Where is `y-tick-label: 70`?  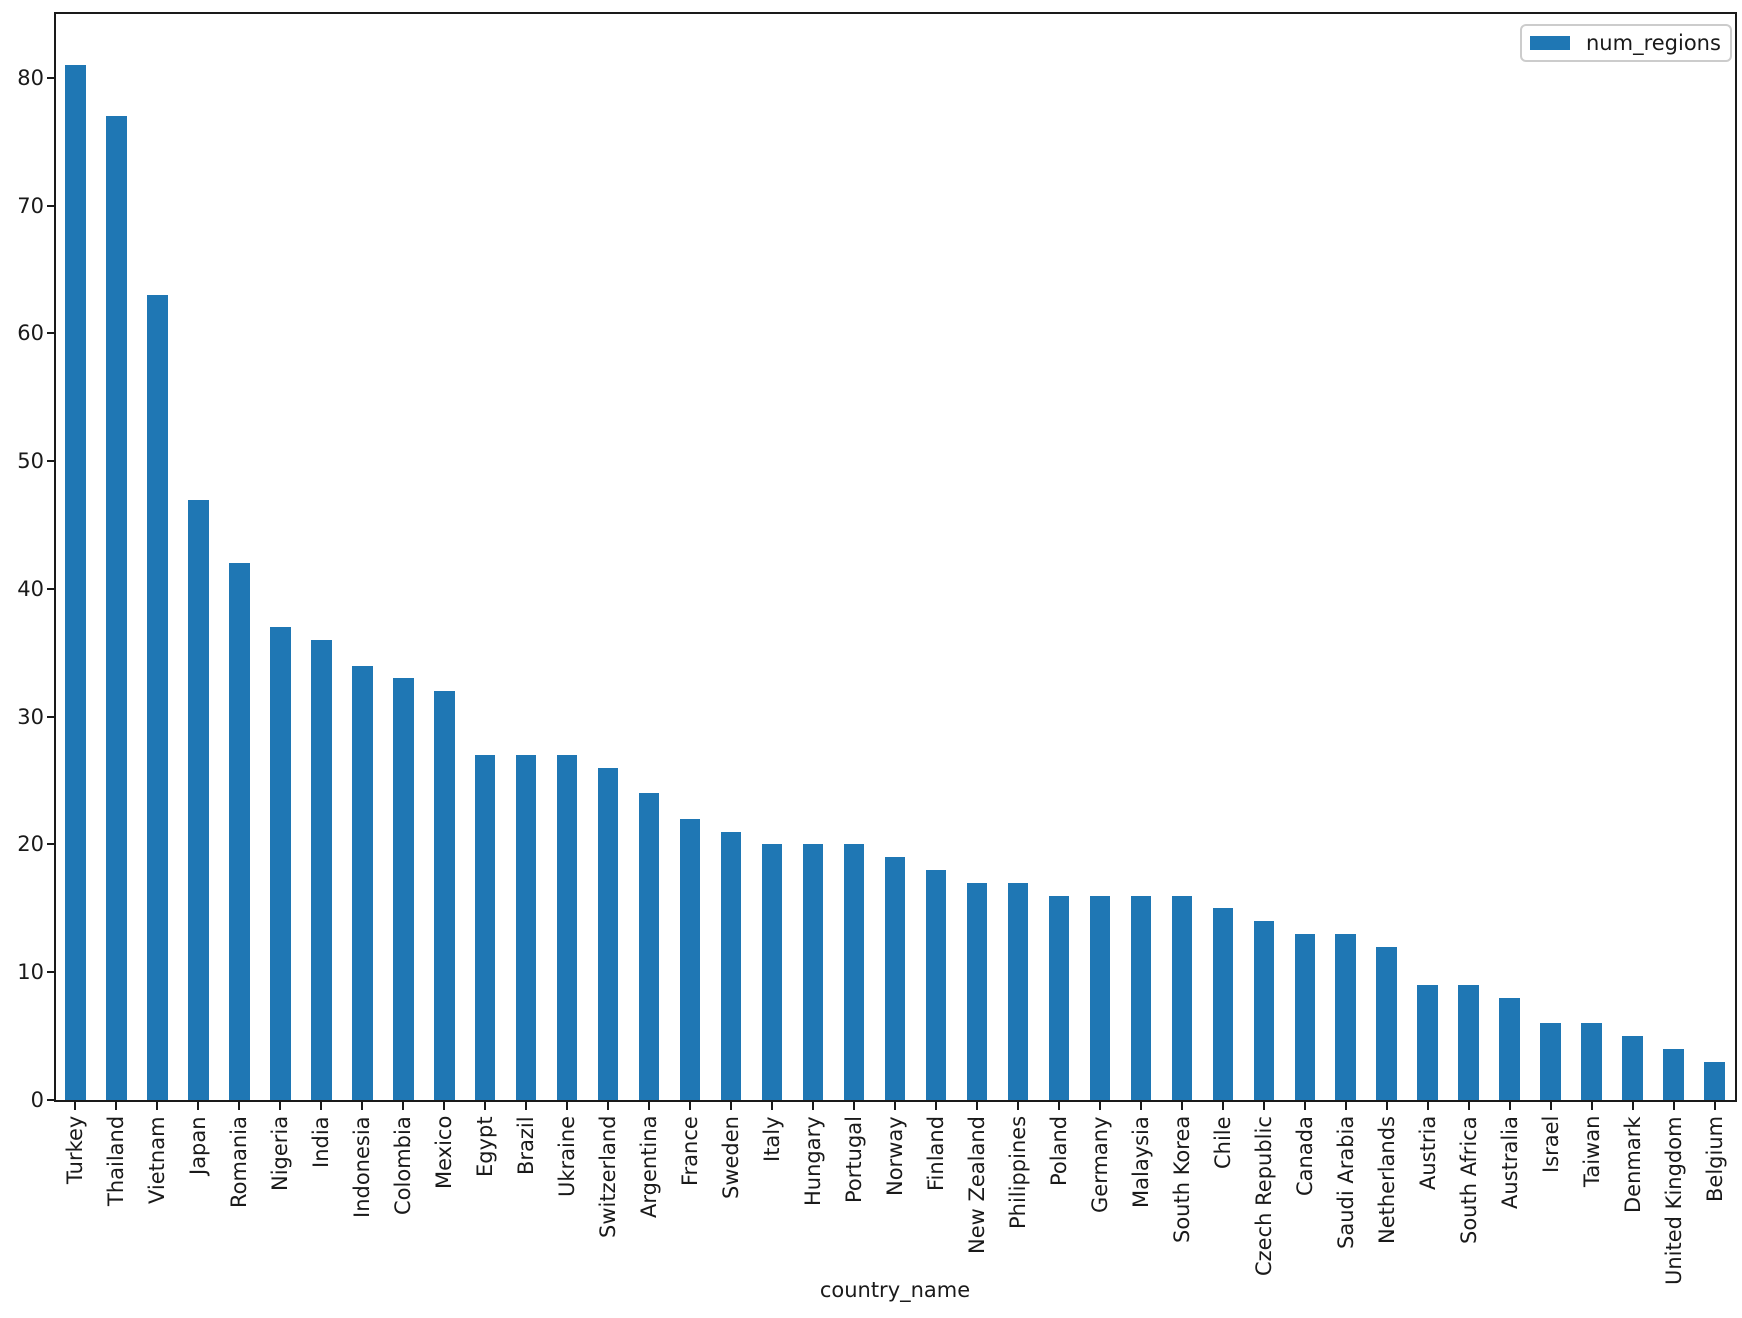
y-tick-label: 70 is located at coordinates (30, 205).